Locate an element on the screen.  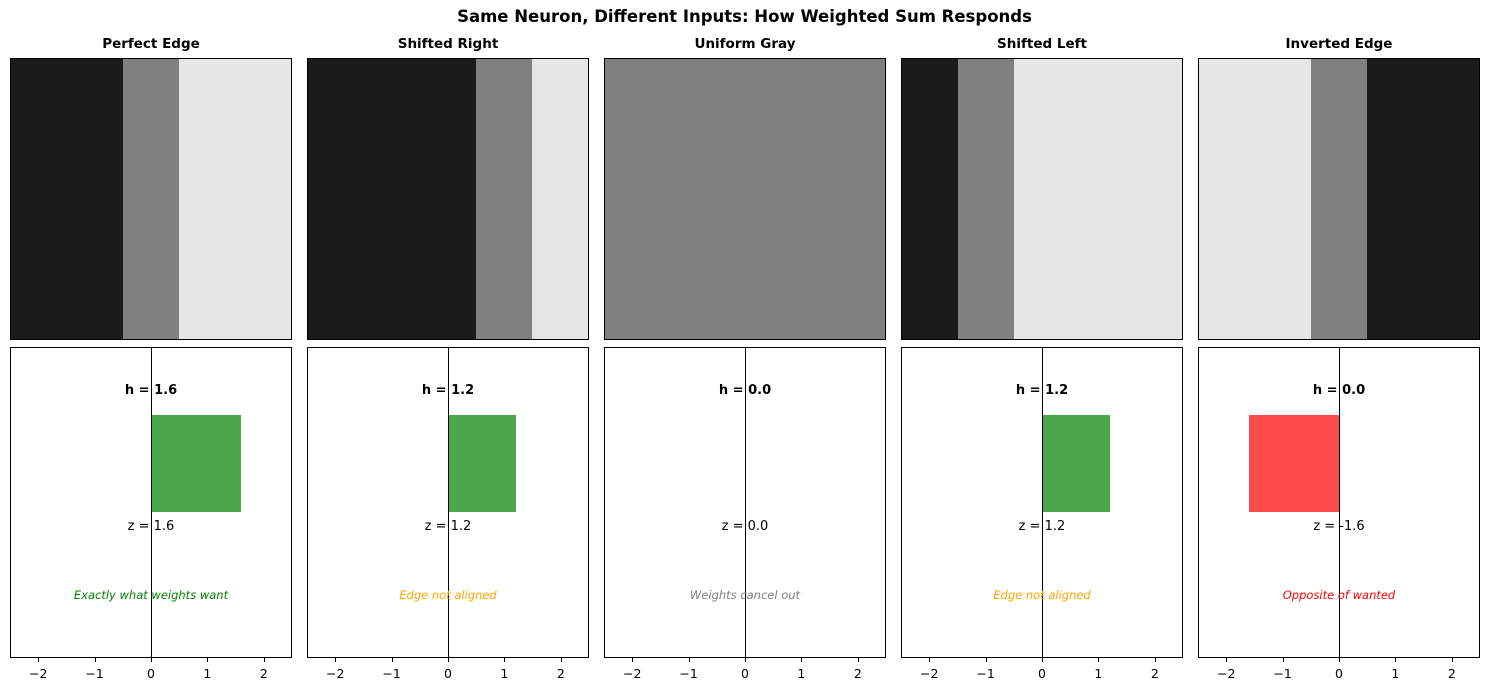
panel-title: Uniform Gray is located at coordinates (745, 44).